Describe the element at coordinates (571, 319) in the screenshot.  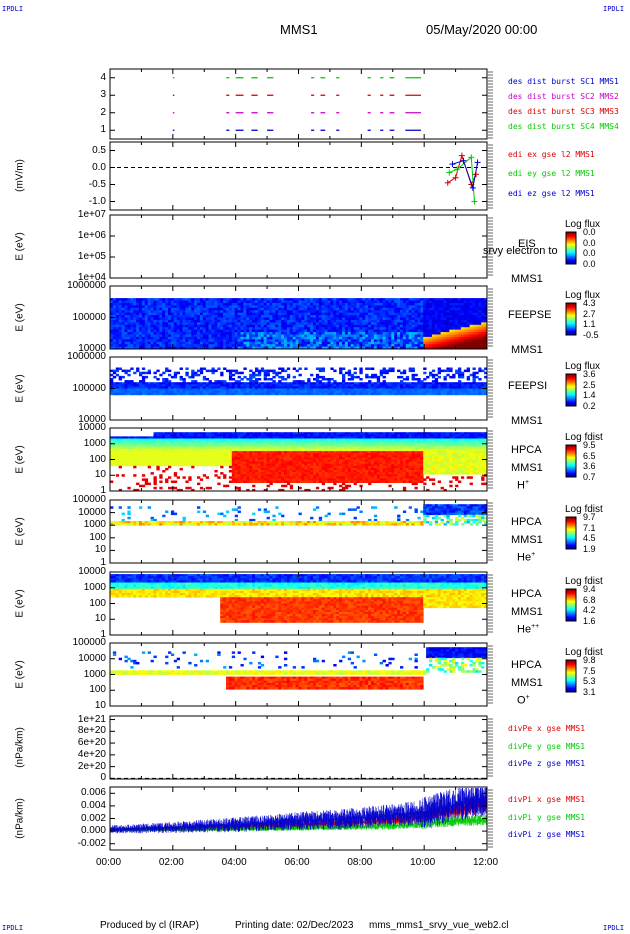
I see `feepse-colorbar` at that location.